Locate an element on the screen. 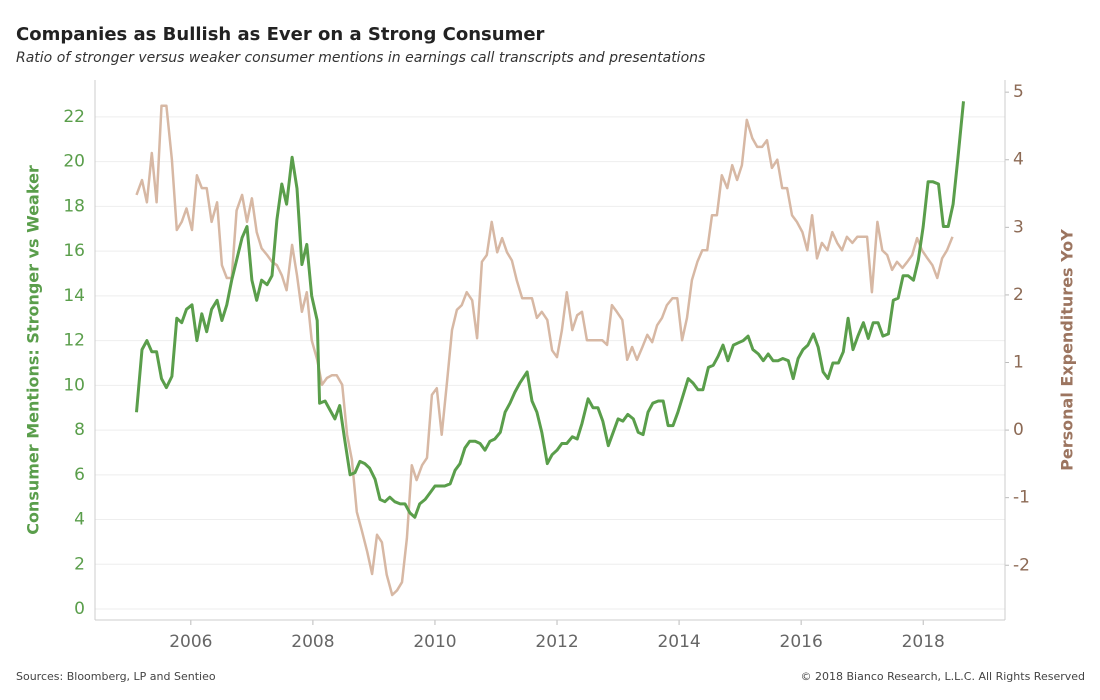 The image size is (1100, 700). y-tick-label: 12 is located at coordinates (74, 341).